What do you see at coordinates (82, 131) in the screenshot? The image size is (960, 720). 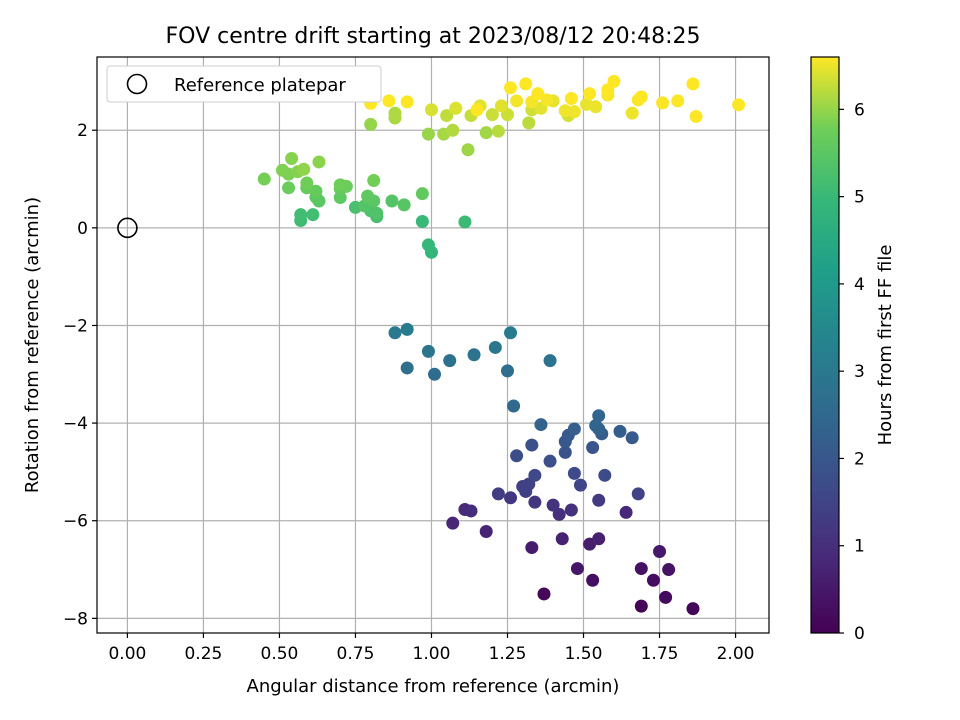 I see `y-tick-label: 2` at bounding box center [82, 131].